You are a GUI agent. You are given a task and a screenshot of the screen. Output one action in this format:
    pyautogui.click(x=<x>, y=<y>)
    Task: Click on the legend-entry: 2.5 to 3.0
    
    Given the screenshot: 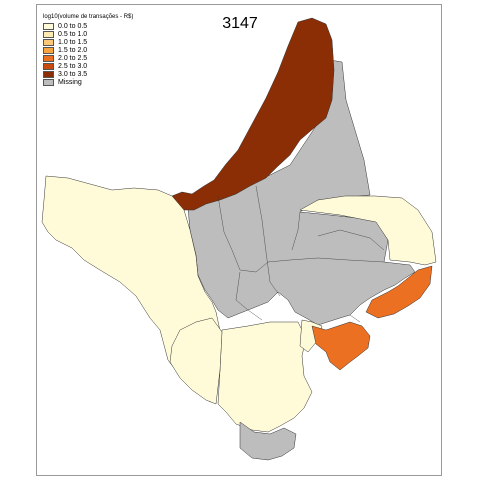 What is the action you would take?
    pyautogui.click(x=88, y=66)
    